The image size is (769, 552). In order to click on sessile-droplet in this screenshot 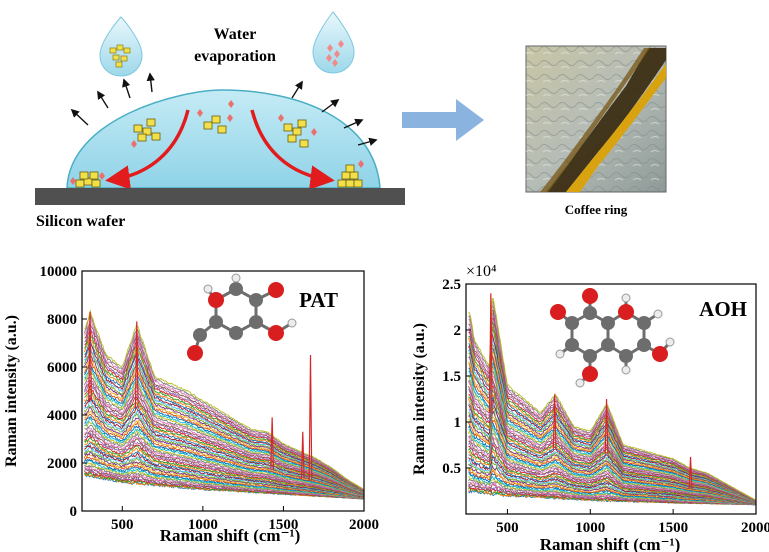, I will do `click(223, 139)`.